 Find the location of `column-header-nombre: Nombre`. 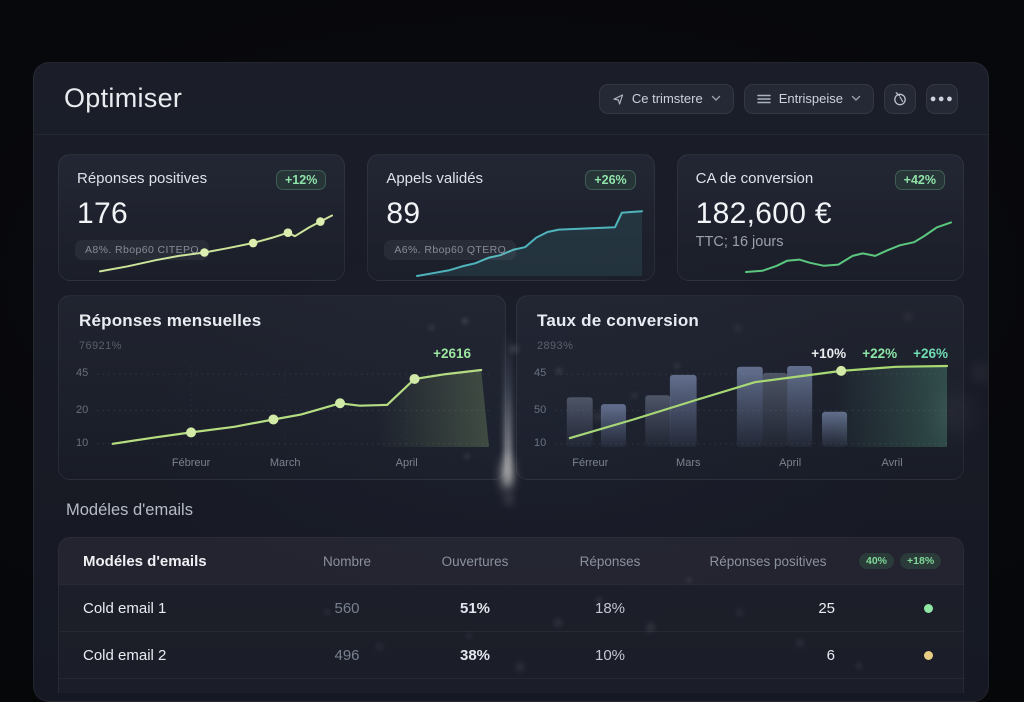

column-header-nombre: Nombre is located at coordinates (346, 561).